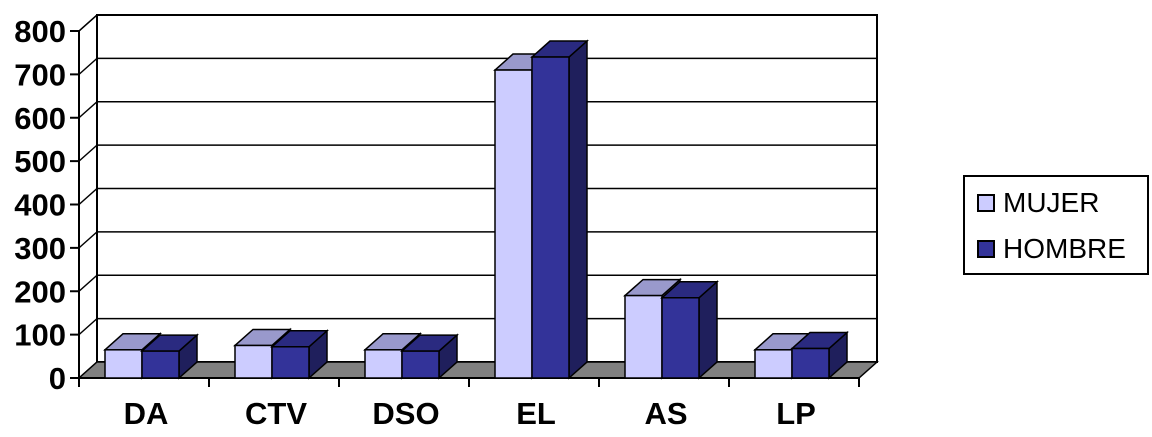 The width and height of the screenshot is (1152, 437). I want to click on y-tick-label: 200, so click(40, 291).